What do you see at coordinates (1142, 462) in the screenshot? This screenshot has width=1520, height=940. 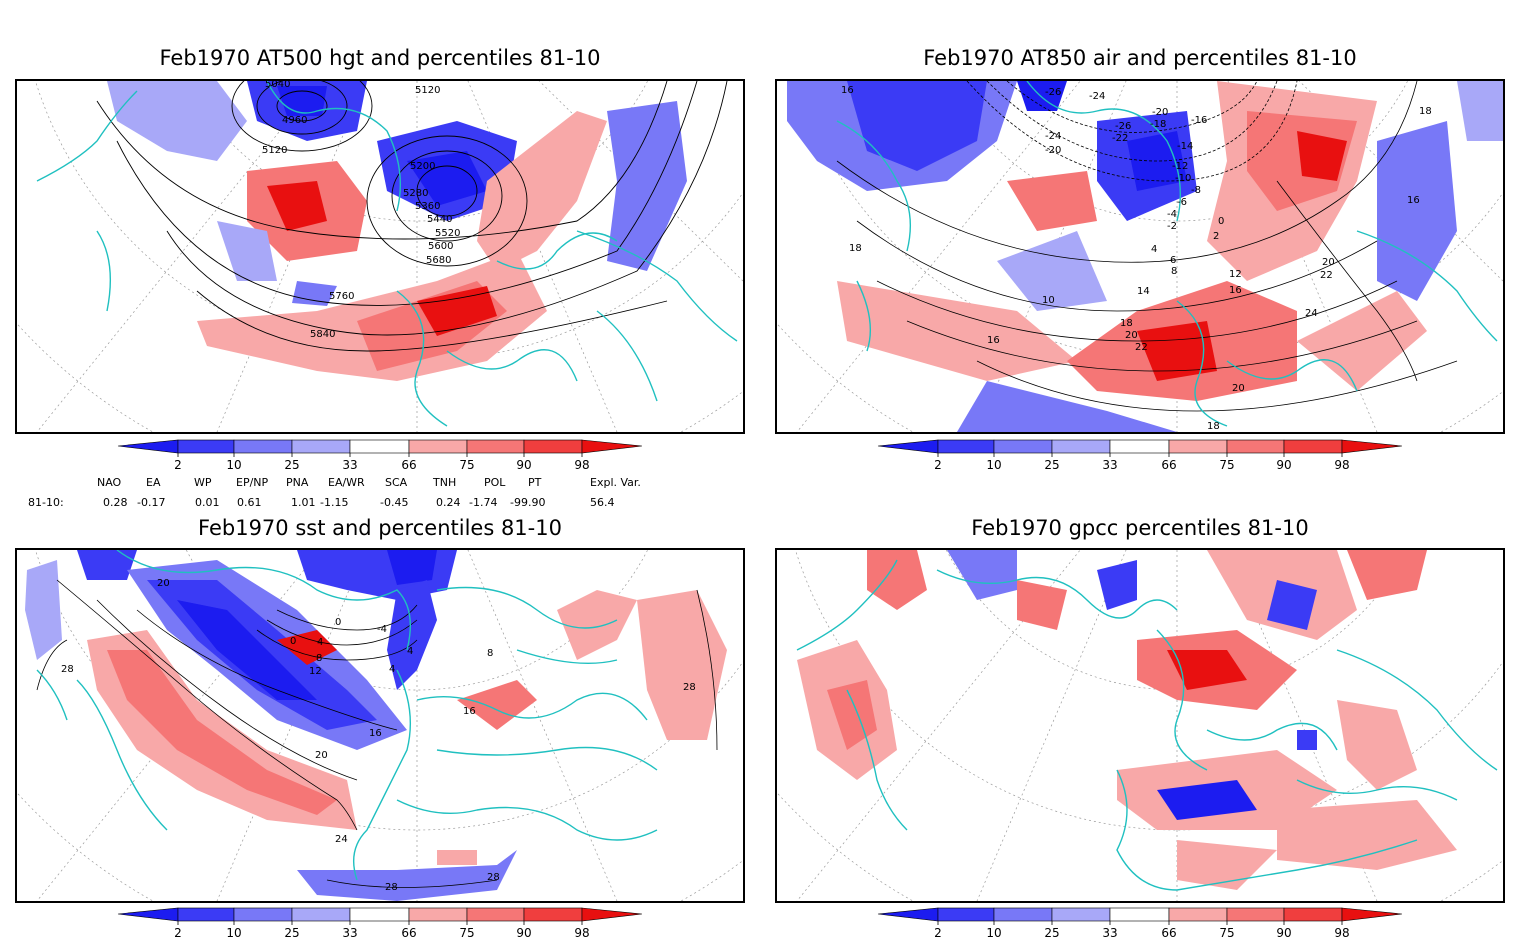 I see `colorbar-ticks: 2 10 25 33 66 75 90 98` at bounding box center [1142, 462].